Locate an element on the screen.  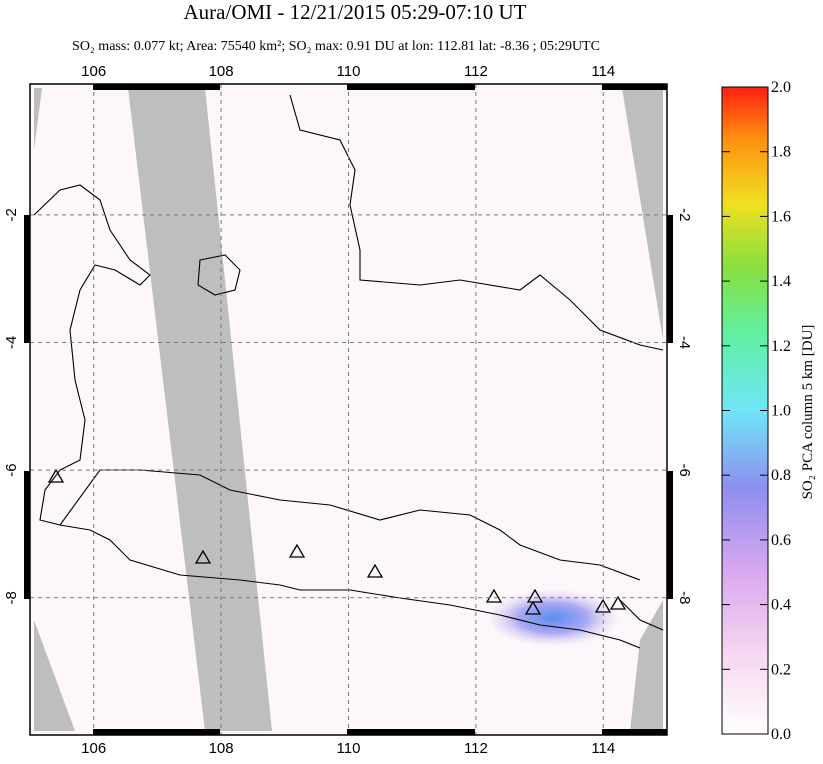
colorbar-label: SO₂ PCA column 5 km [DU] is located at coordinates (808, 412).